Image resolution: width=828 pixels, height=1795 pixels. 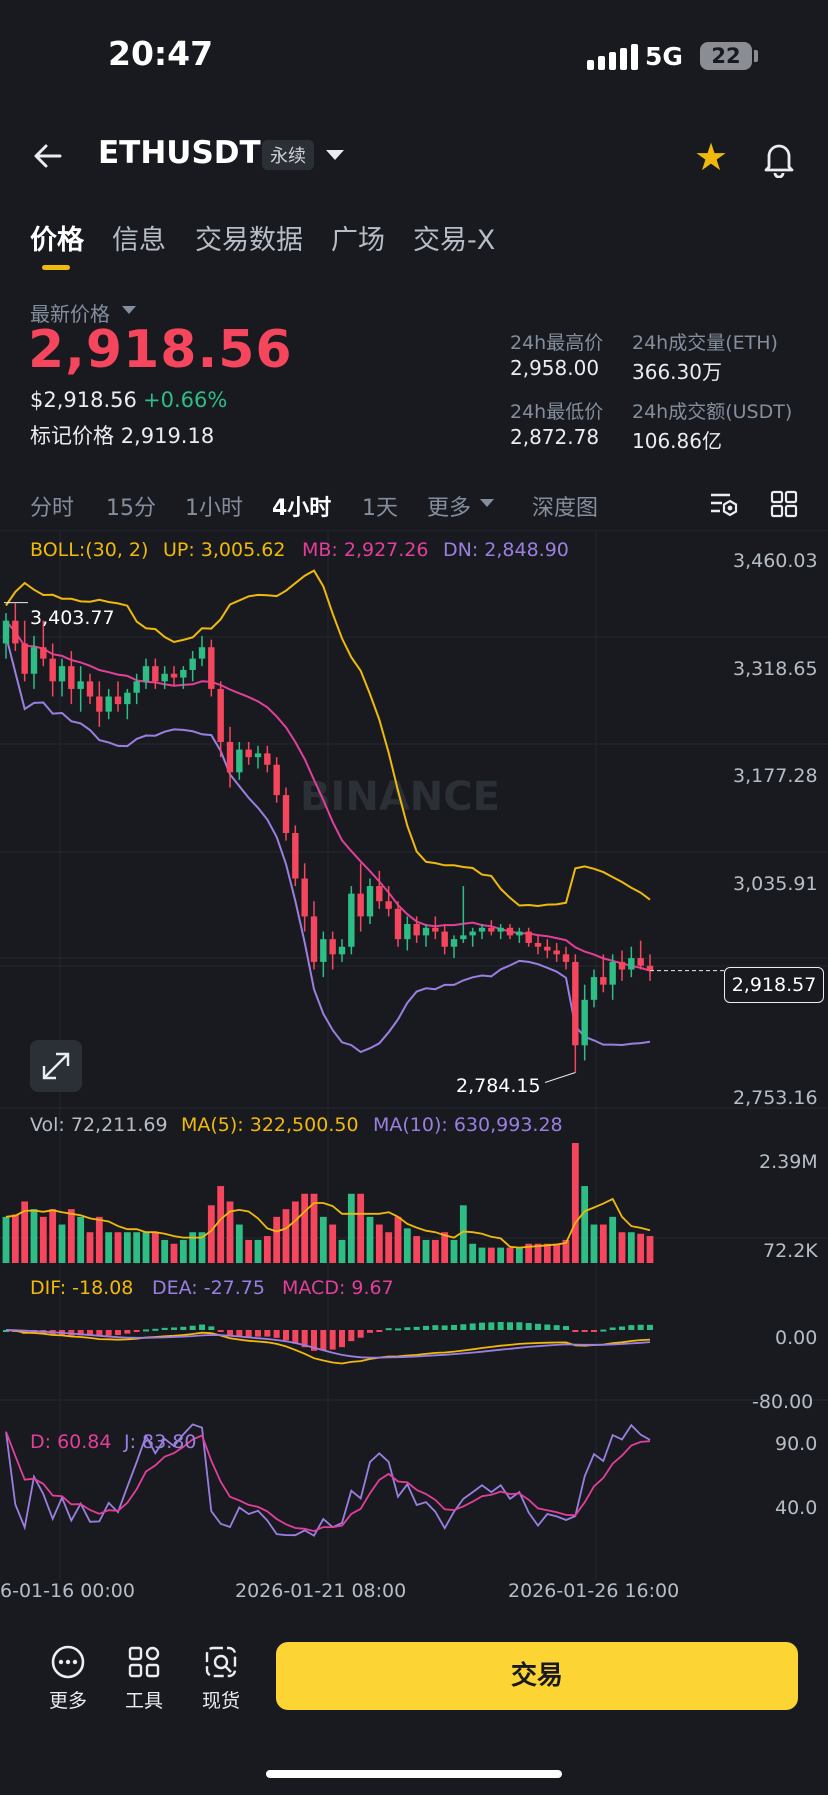 I want to click on interval-4h: 4小时, so click(x=302, y=508).